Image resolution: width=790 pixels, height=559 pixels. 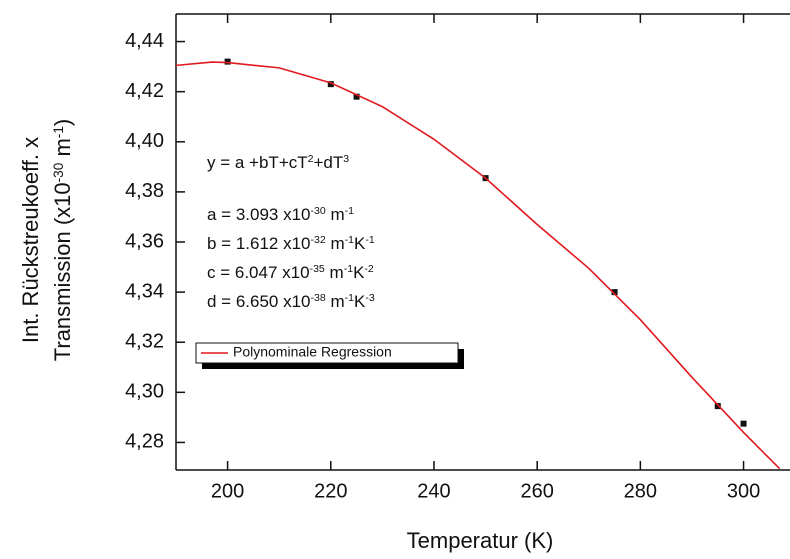 I want to click on y-tick-label: 4,36, so click(x=144, y=241).